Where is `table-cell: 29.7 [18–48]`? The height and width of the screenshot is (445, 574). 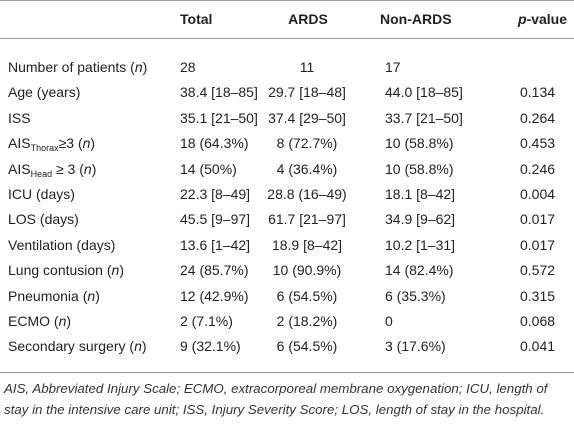
table-cell: 29.7 [18–48] is located at coordinates (307, 92).